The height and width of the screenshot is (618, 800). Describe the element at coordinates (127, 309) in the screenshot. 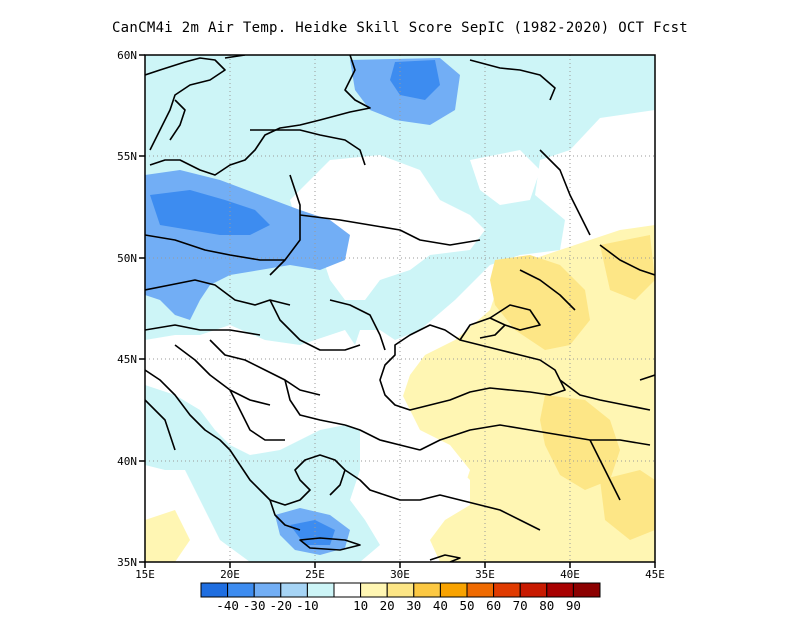

I see `y-axis-labels: 60N 55N 50N 45N 40N 35N` at that location.